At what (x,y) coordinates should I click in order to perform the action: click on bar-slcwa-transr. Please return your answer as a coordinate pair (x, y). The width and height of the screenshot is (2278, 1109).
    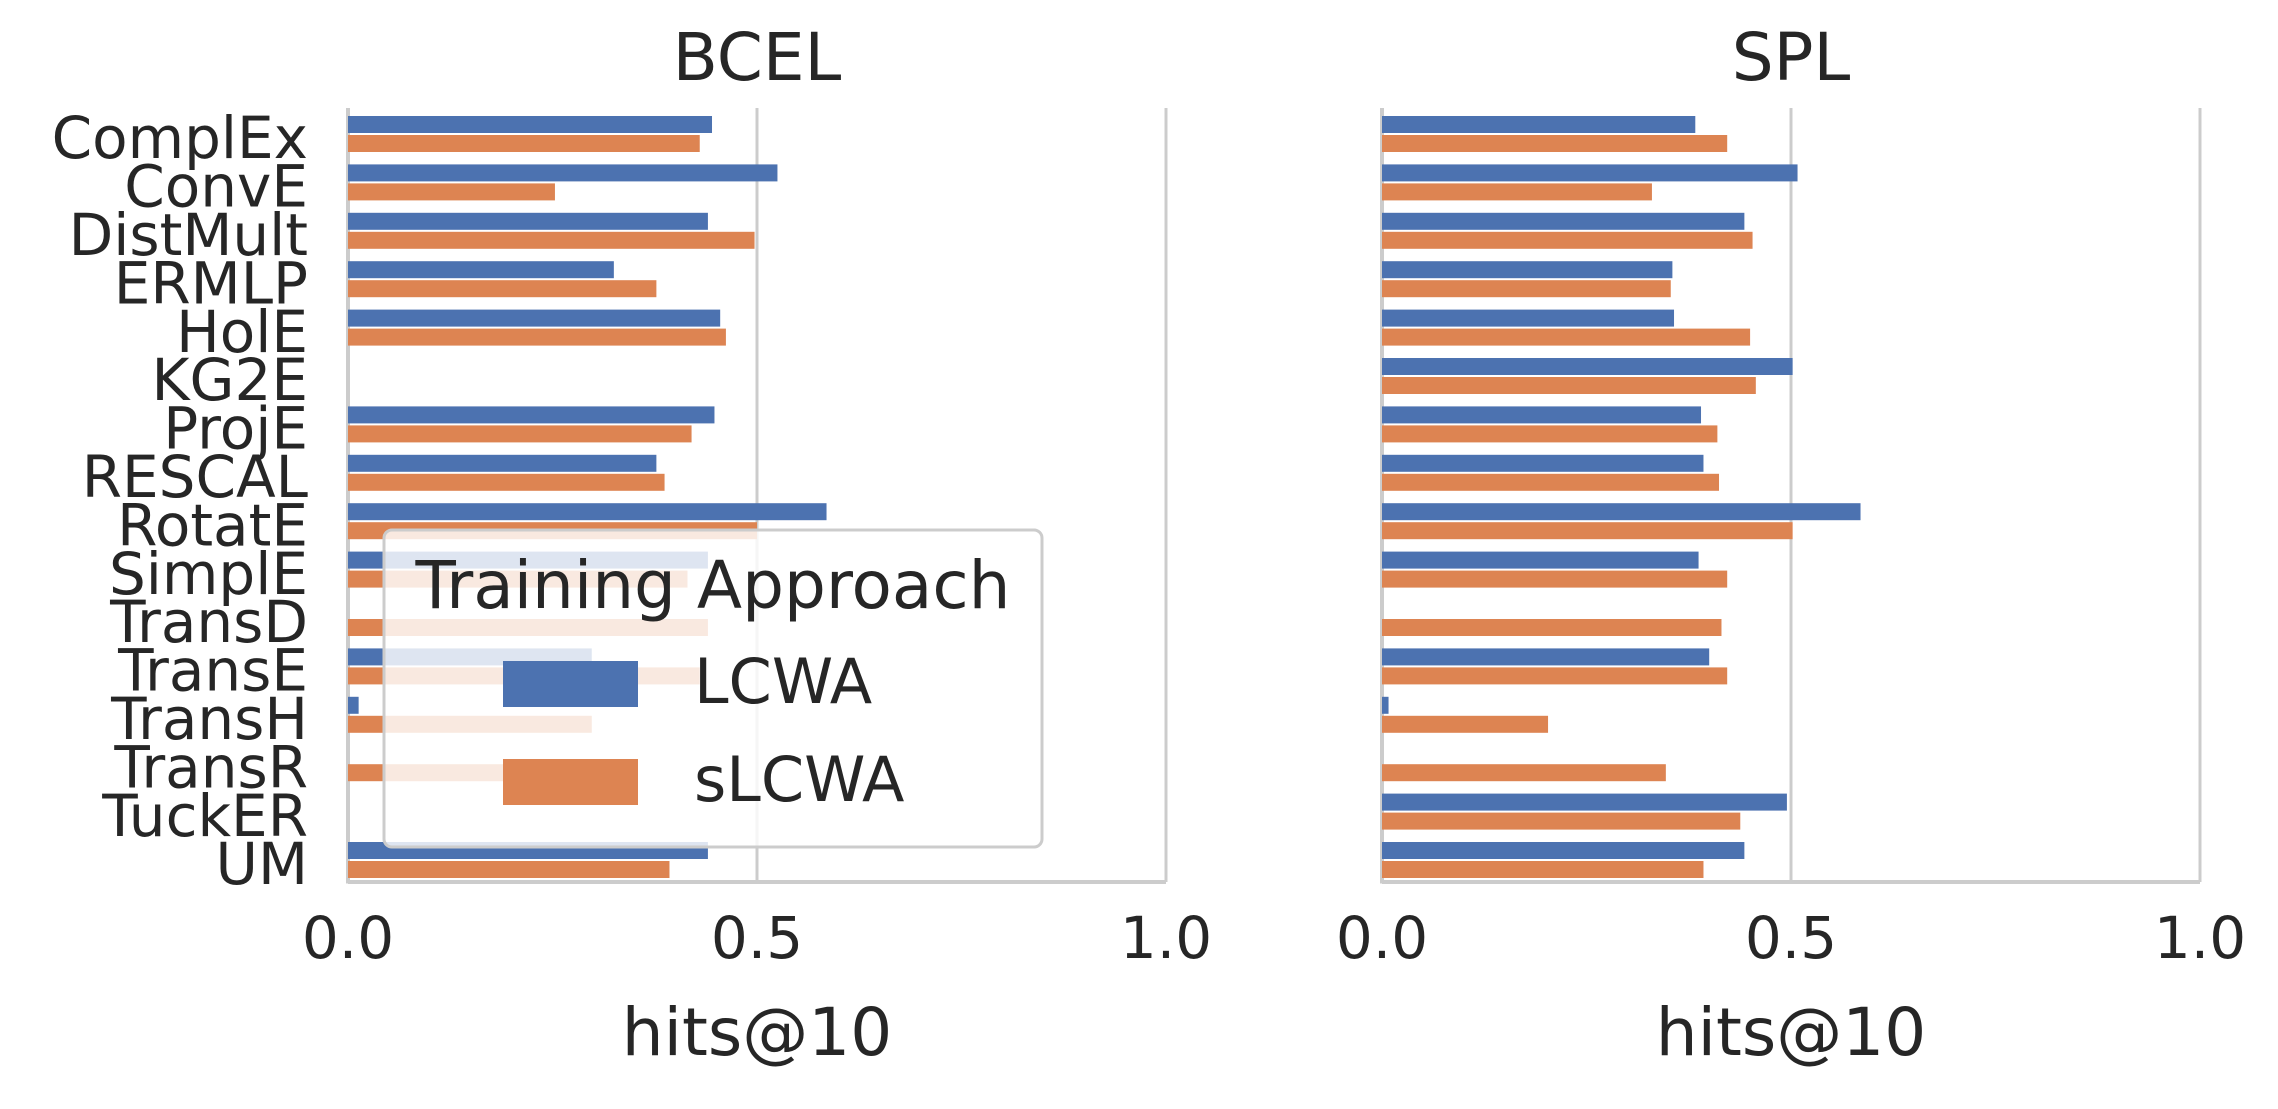
    Looking at the image, I should click on (1524, 773).